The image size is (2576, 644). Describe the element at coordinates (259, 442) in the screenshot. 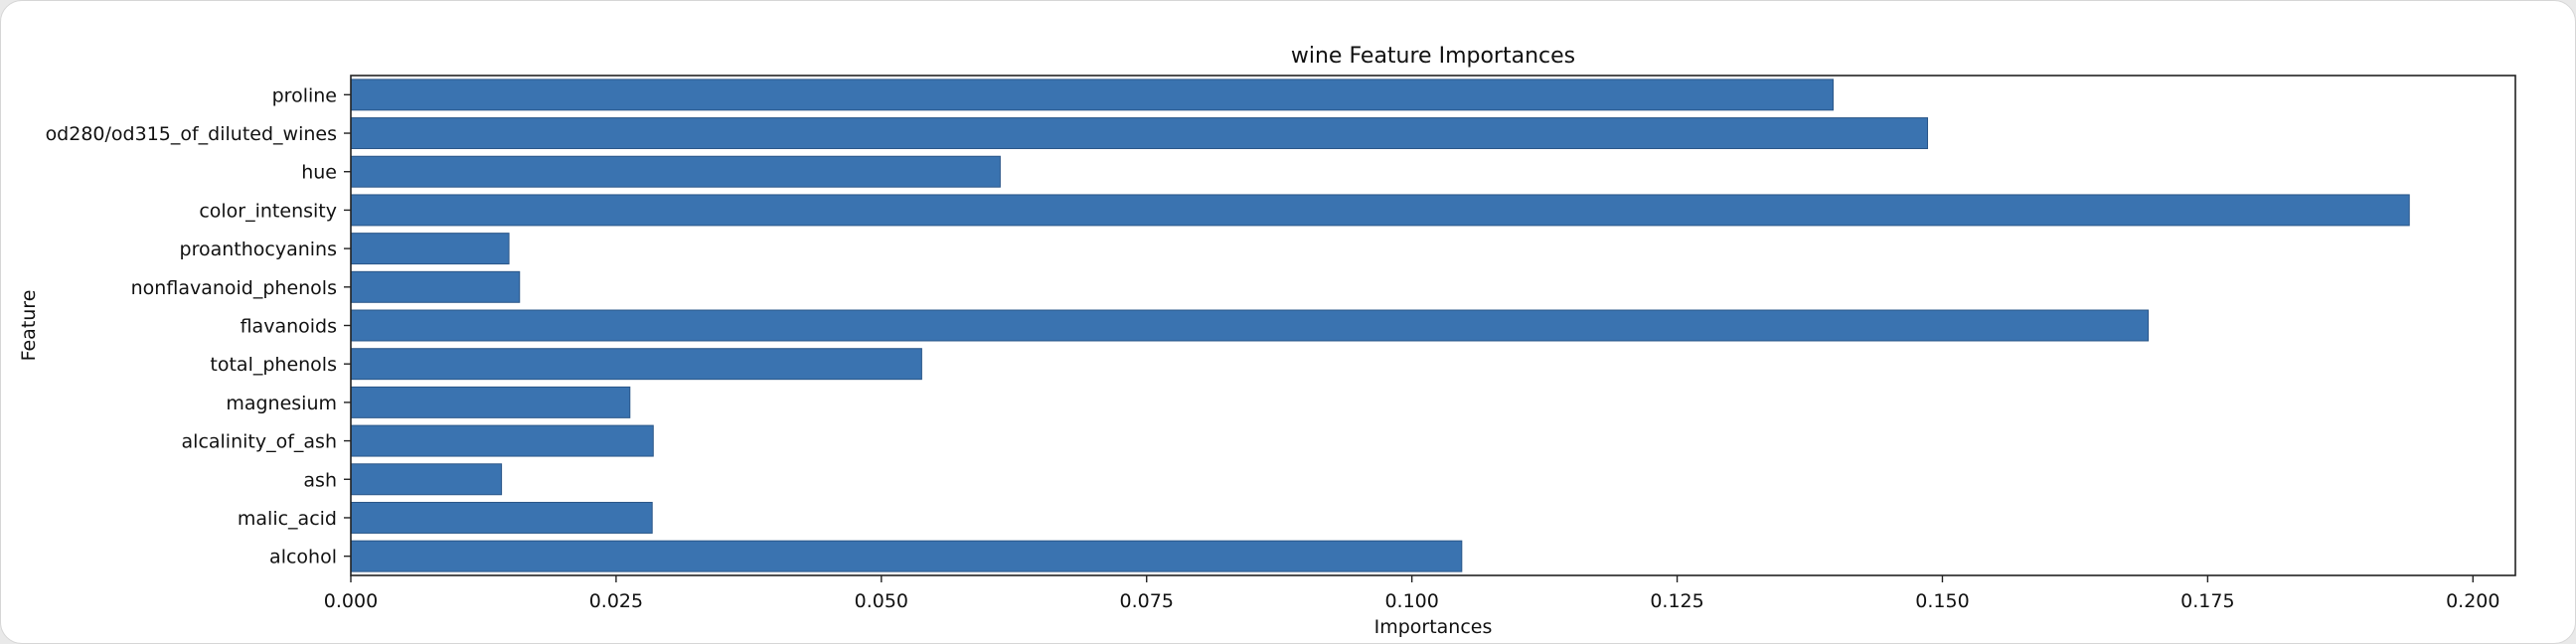

I see `y-tick-label: alcalinity_of_ash` at that location.